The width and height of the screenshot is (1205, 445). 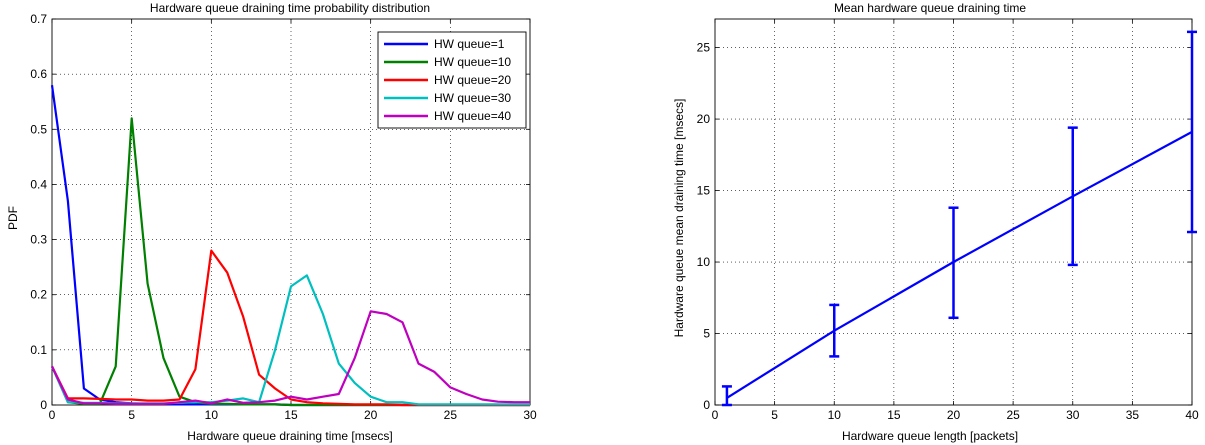 What do you see at coordinates (38, 129) in the screenshot?
I see `y-tick-label: 0.5` at bounding box center [38, 129].